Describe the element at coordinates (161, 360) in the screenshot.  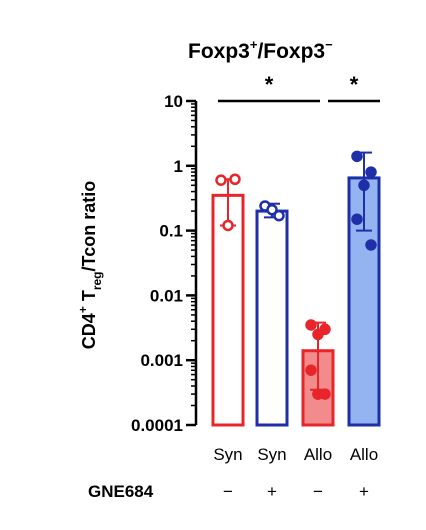
I see `y-tick-label: 0.001` at that location.